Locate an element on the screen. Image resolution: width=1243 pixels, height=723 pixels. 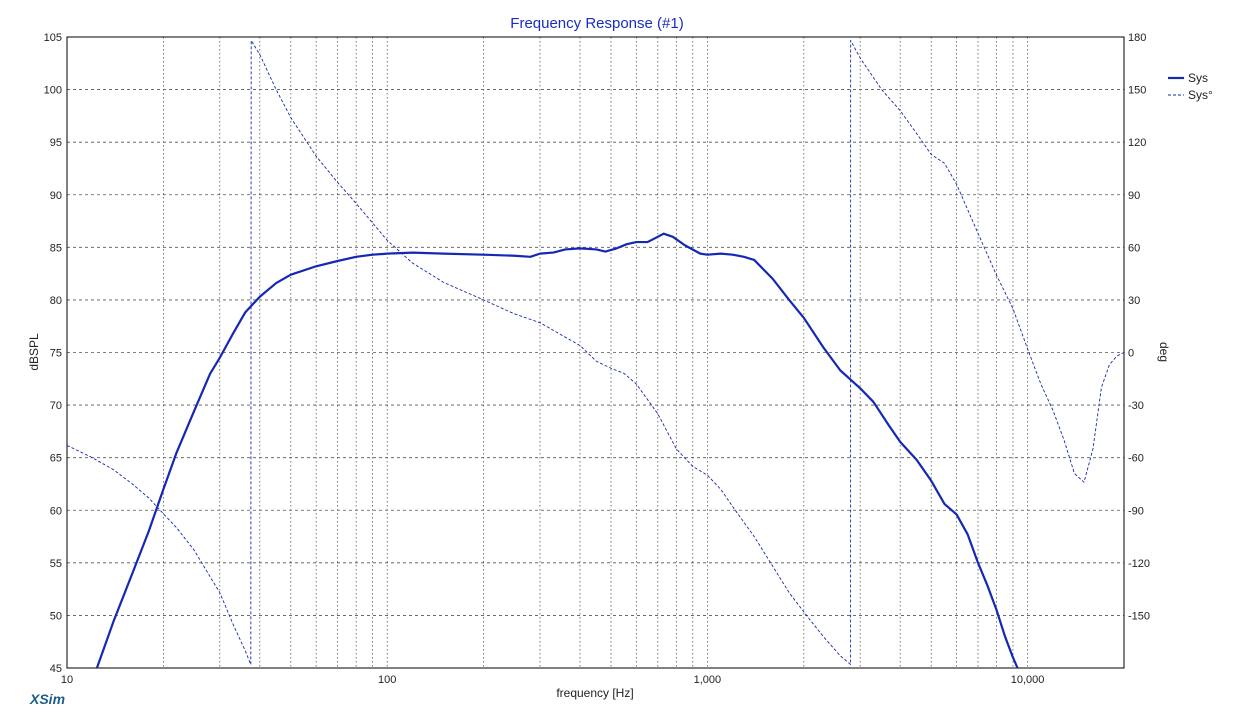
y-tick-label: 50 is located at coordinates (56, 616).